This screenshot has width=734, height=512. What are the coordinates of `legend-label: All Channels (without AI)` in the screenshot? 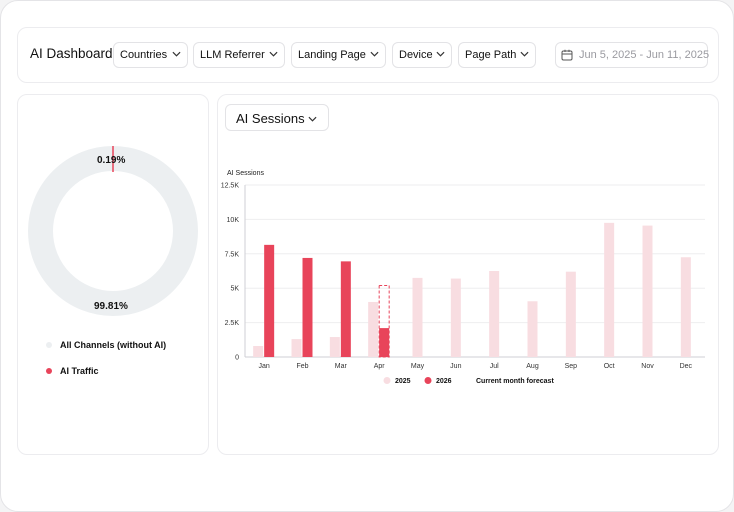 It's located at (113, 345).